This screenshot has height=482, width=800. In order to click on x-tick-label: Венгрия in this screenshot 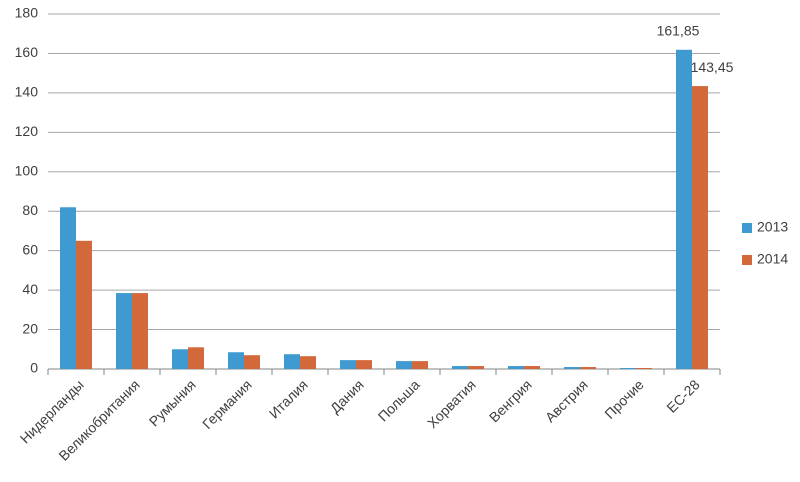, I will do `click(510, 400)`.